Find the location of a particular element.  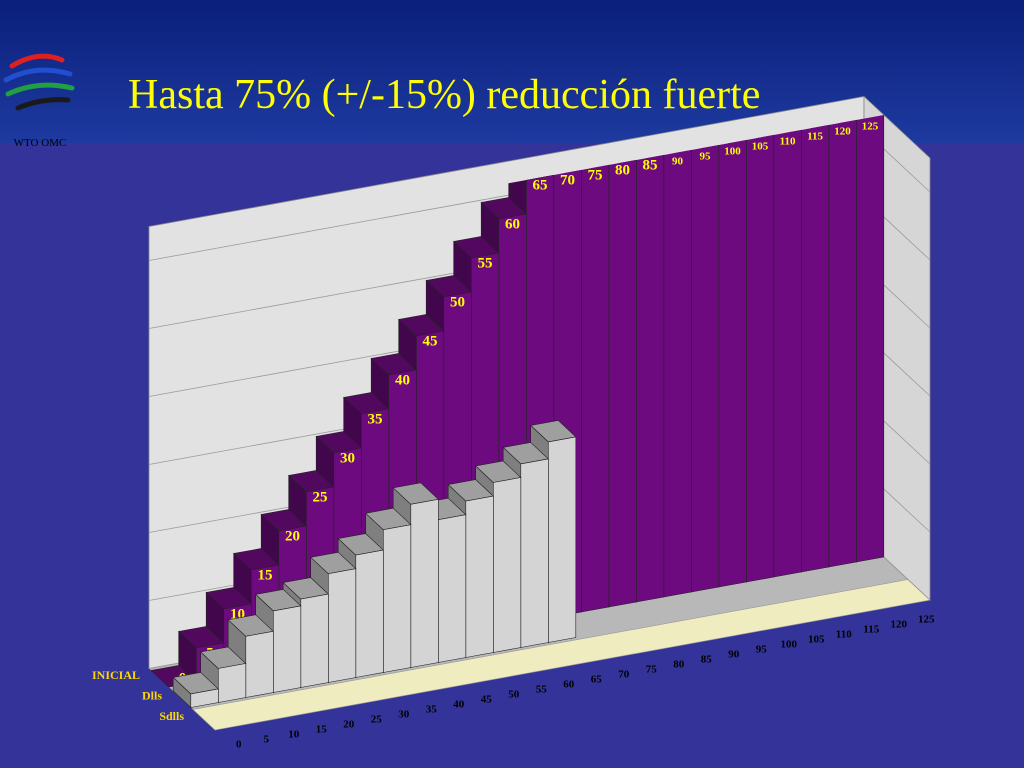

x-tick-label: 90 is located at coordinates (734, 655).